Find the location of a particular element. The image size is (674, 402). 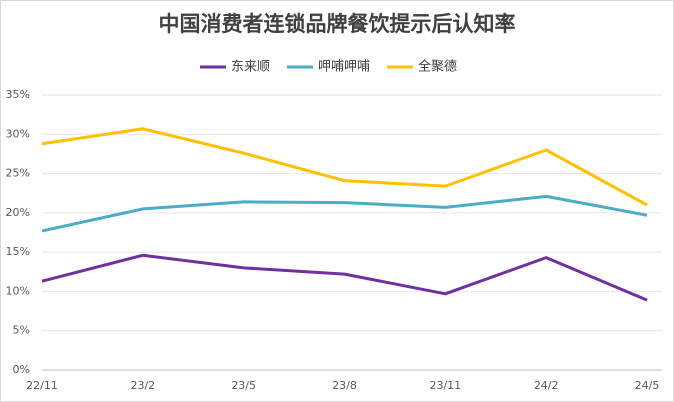

y-tick-label: 30% is located at coordinates (18, 133).